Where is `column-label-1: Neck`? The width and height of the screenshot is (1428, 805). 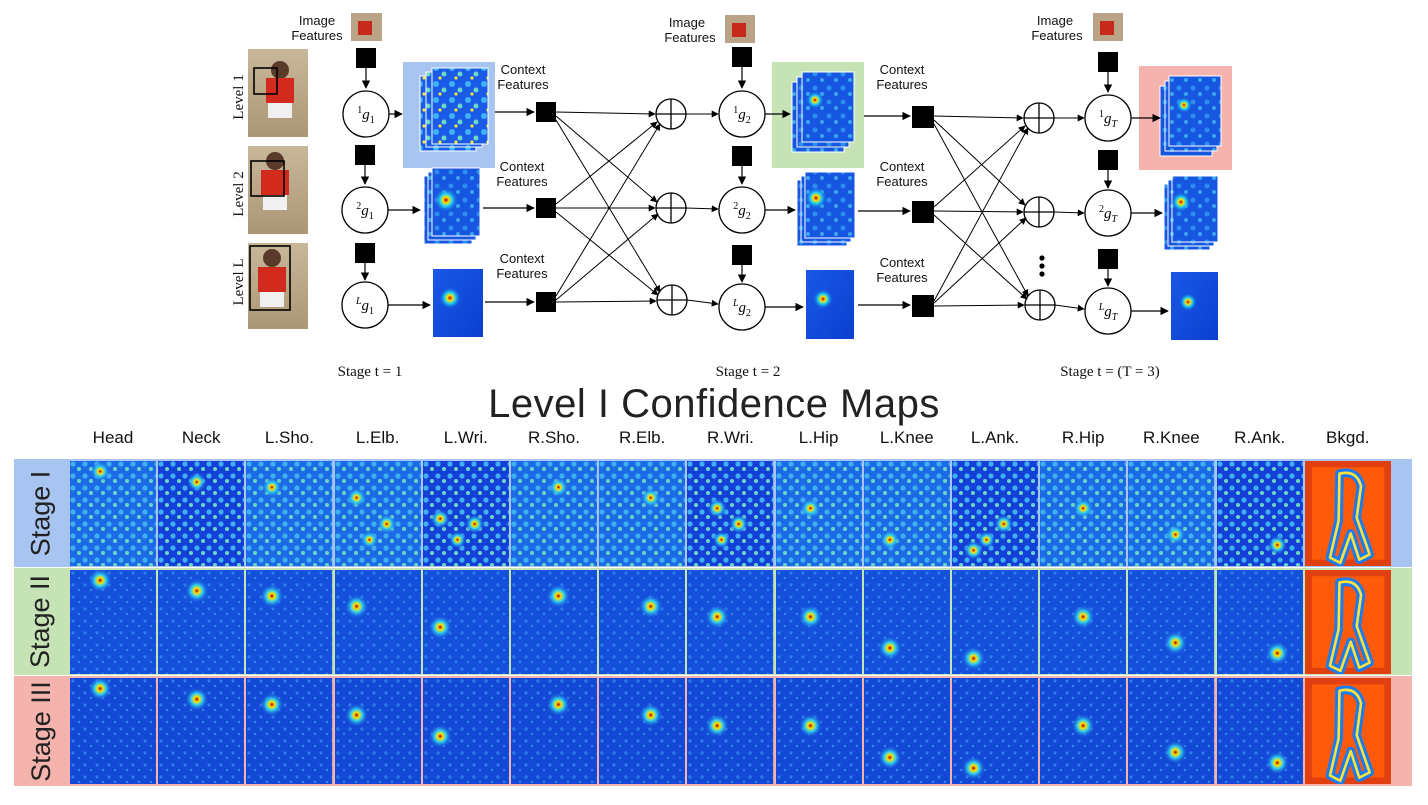 column-label-1: Neck is located at coordinates (201, 437).